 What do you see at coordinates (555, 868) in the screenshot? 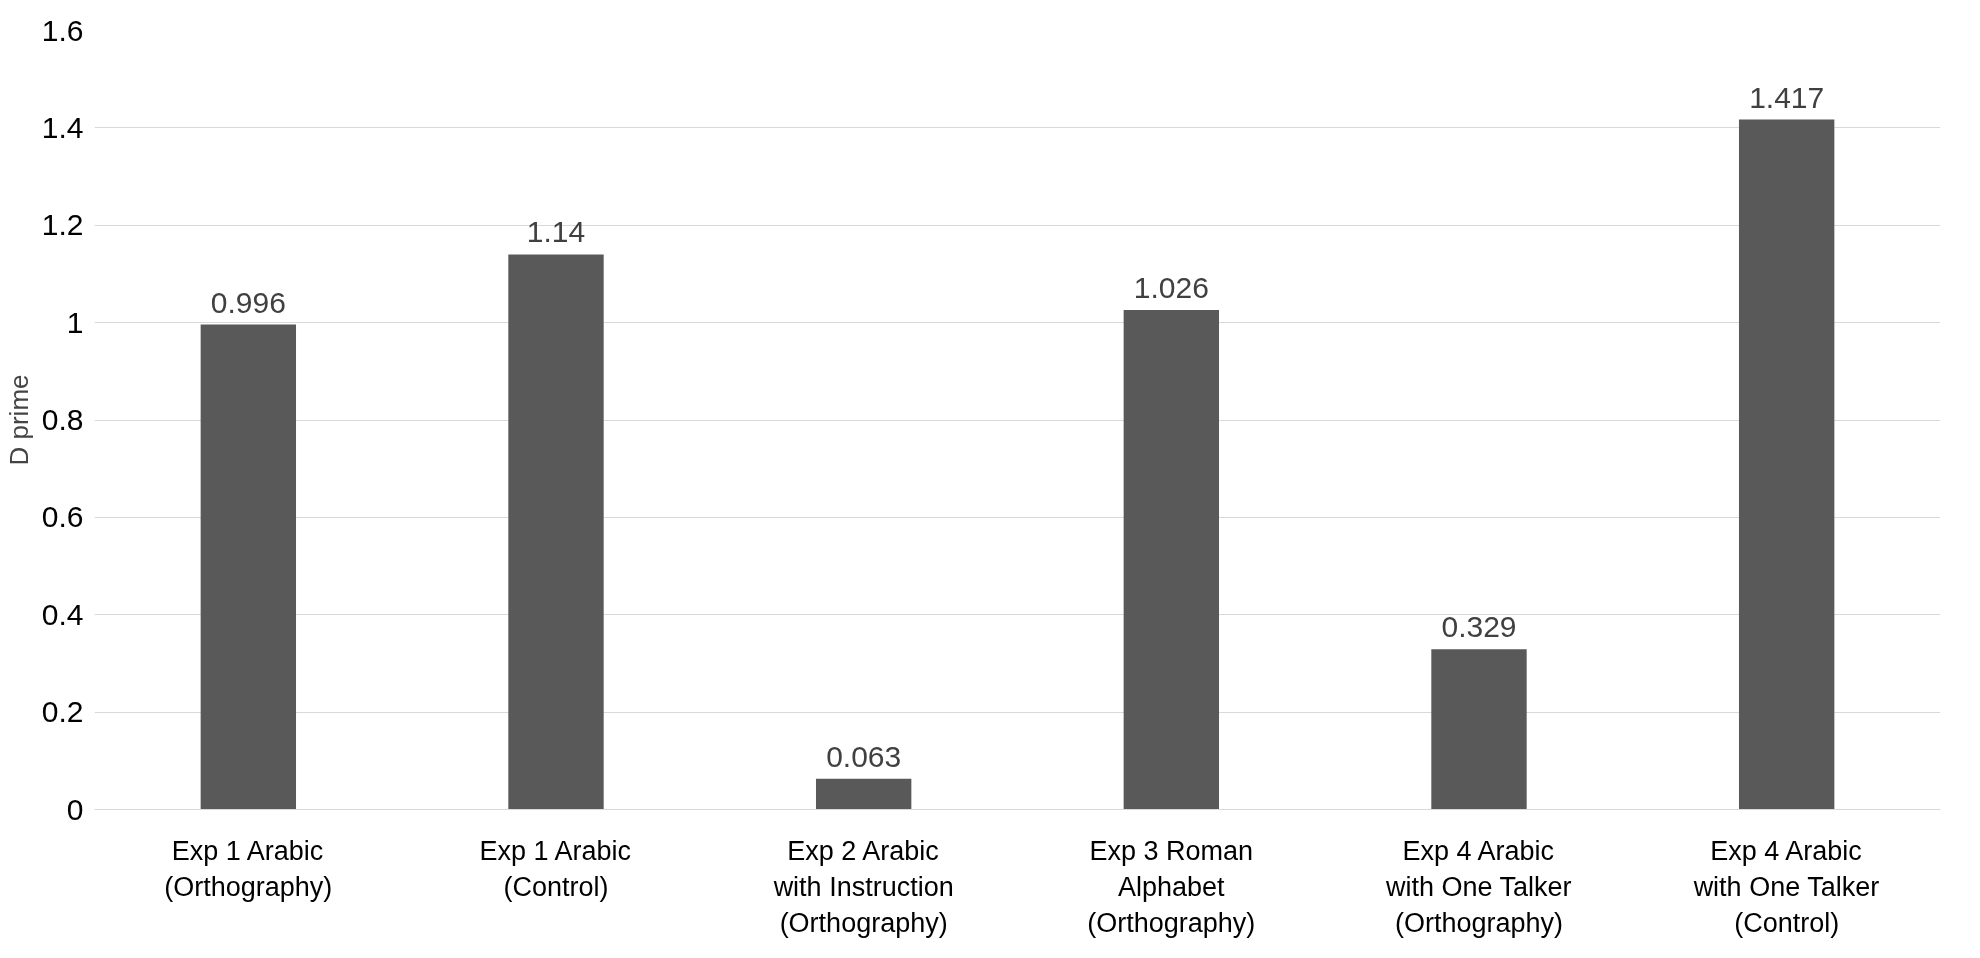
I see `x-tick-label: Exp 1 Arabic (Control)` at bounding box center [555, 868].